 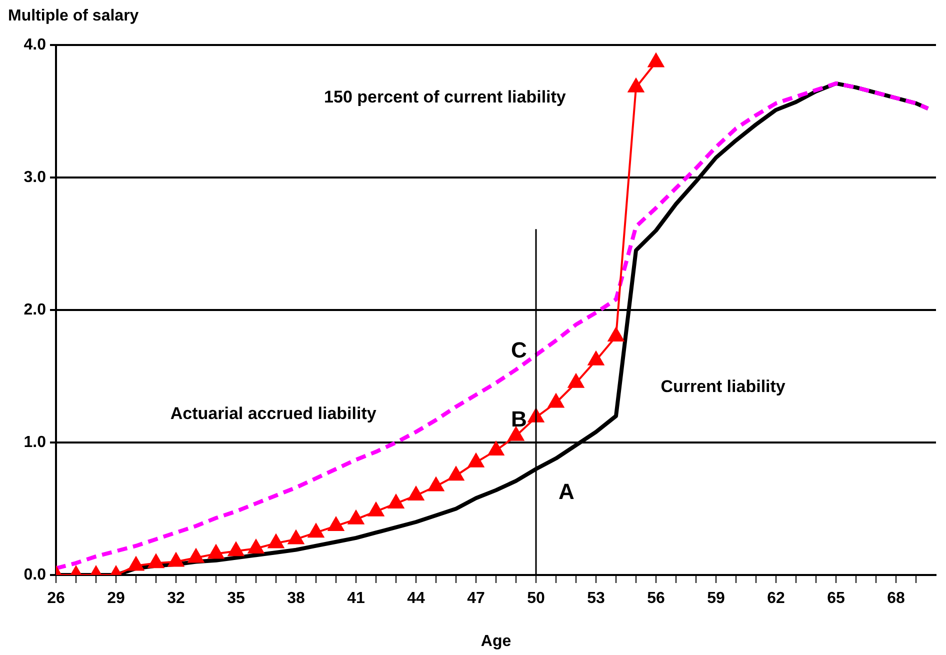 I want to click on x-tick-label: 56, so click(x=656, y=599).